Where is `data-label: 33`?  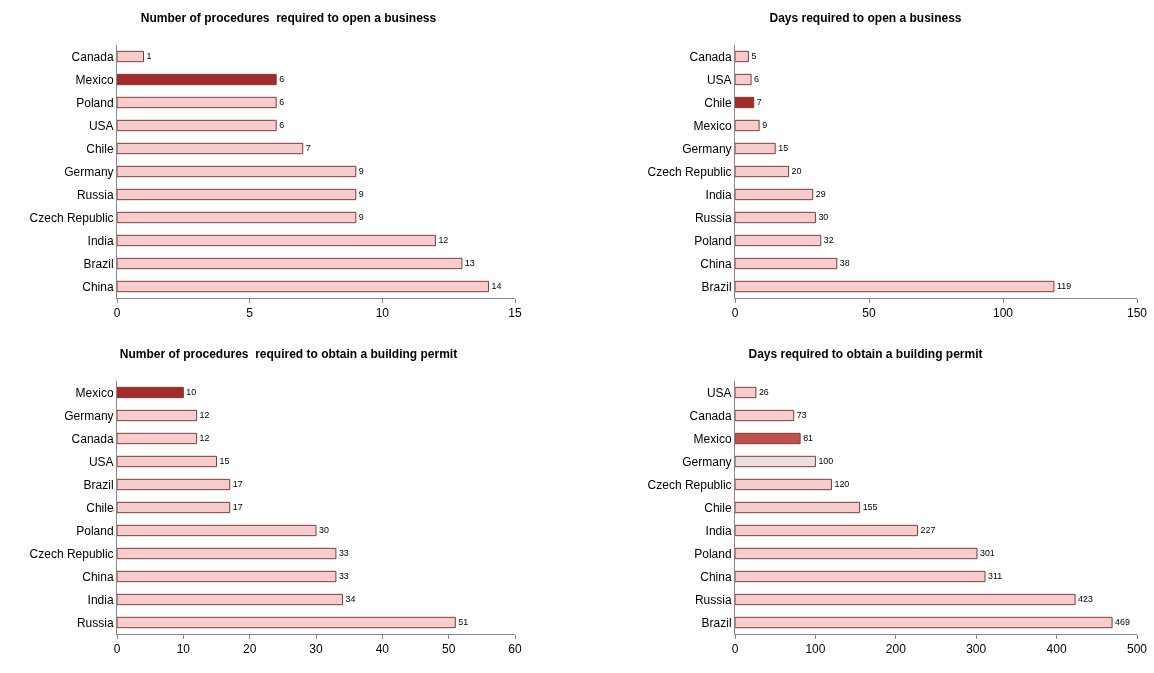 data-label: 33 is located at coordinates (343, 576).